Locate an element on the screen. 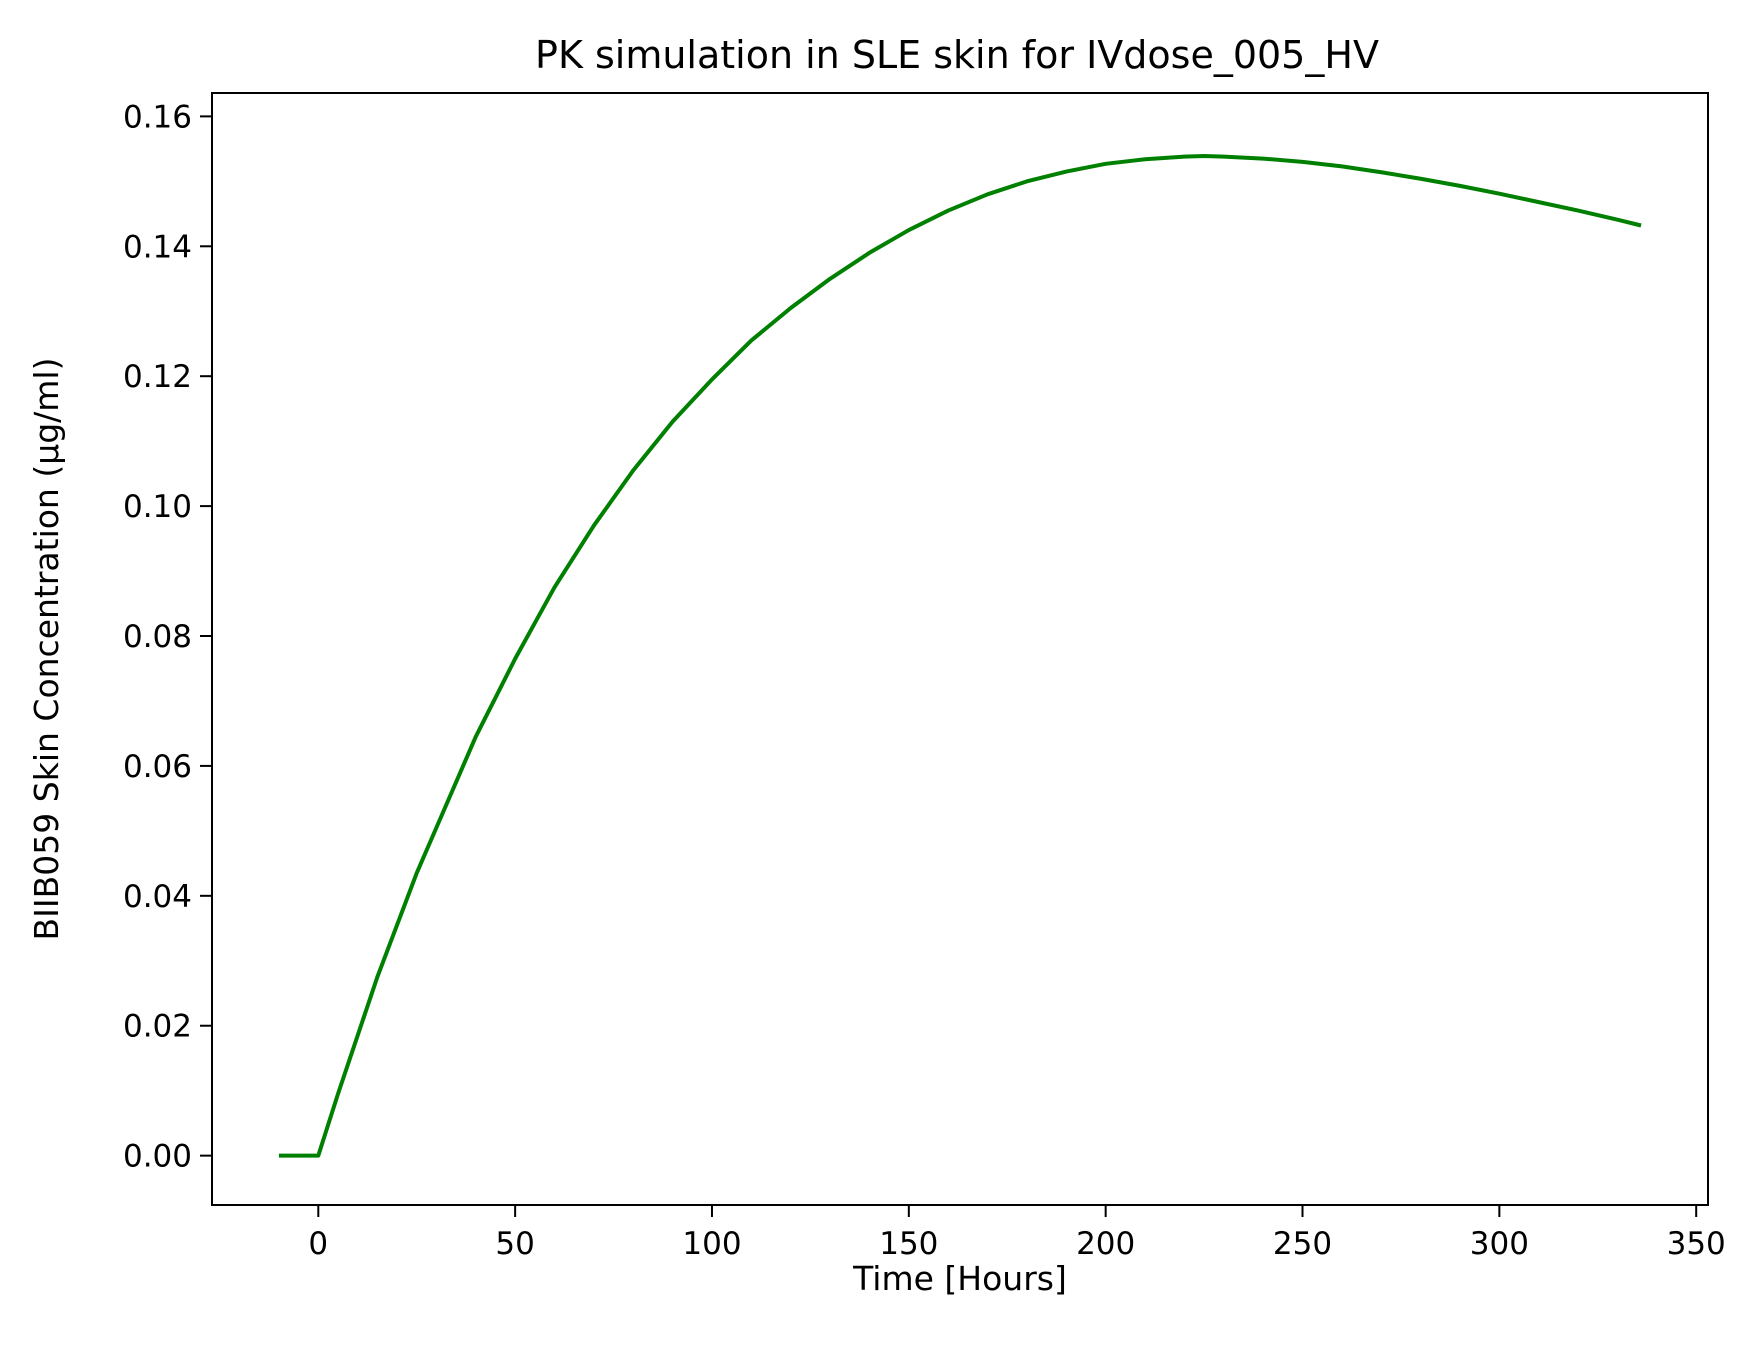  x-axis-label: Time [Hours] is located at coordinates (959, 1278).